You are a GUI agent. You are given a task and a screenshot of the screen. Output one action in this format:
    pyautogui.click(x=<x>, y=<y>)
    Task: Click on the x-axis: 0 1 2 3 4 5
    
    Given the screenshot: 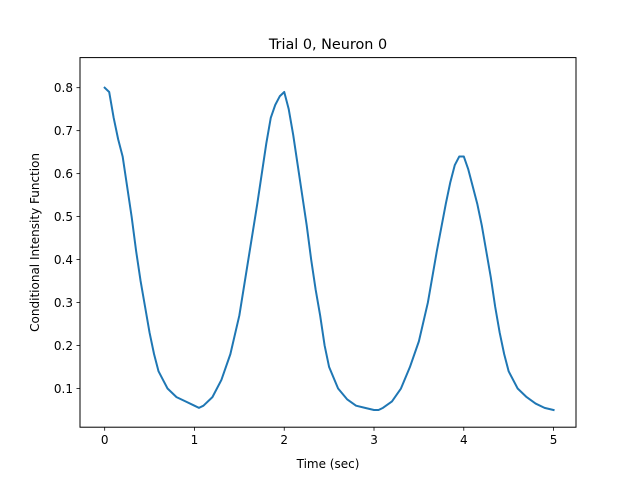 What is the action you would take?
    pyautogui.click(x=329, y=437)
    